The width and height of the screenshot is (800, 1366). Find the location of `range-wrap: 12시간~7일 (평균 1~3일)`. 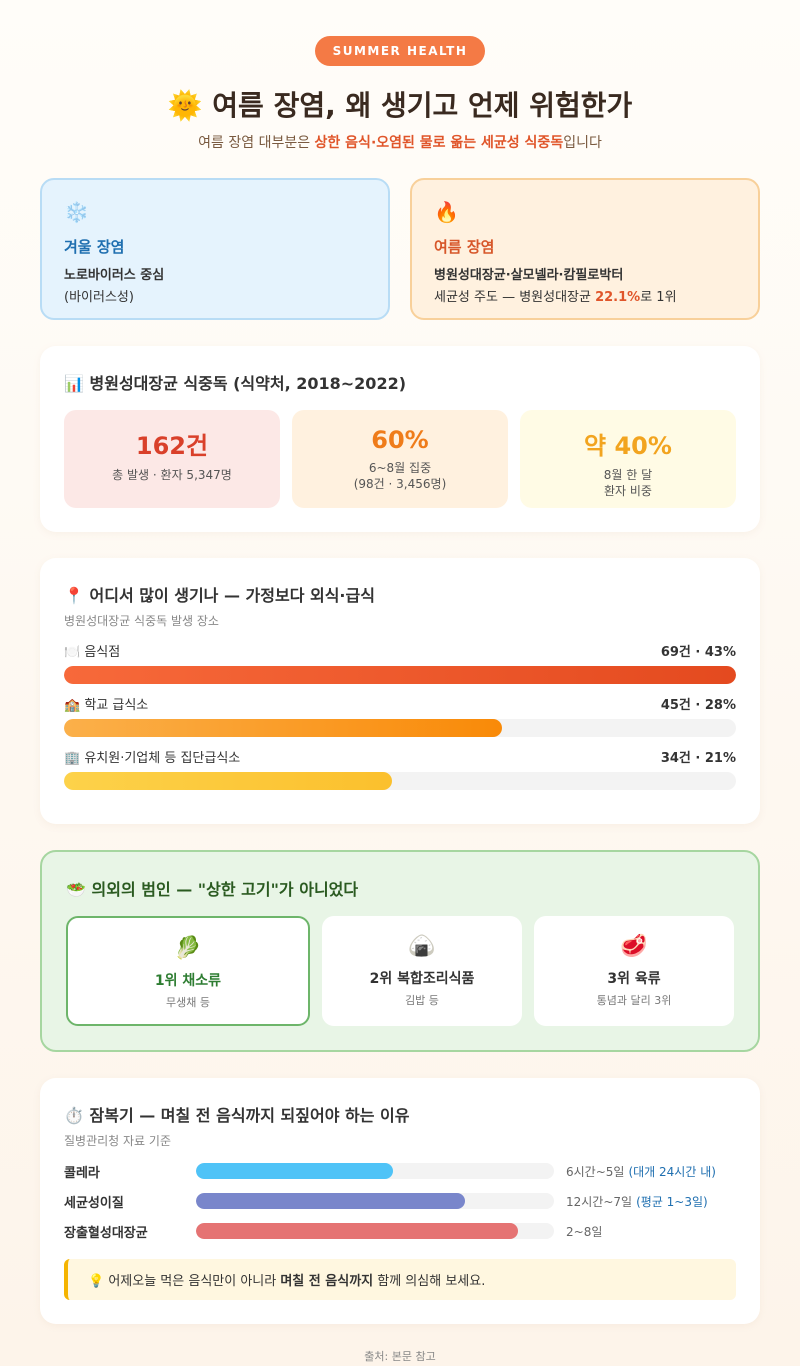

range-wrap: 12시간~7일 (평균 1~3일) is located at coordinates (637, 1201).